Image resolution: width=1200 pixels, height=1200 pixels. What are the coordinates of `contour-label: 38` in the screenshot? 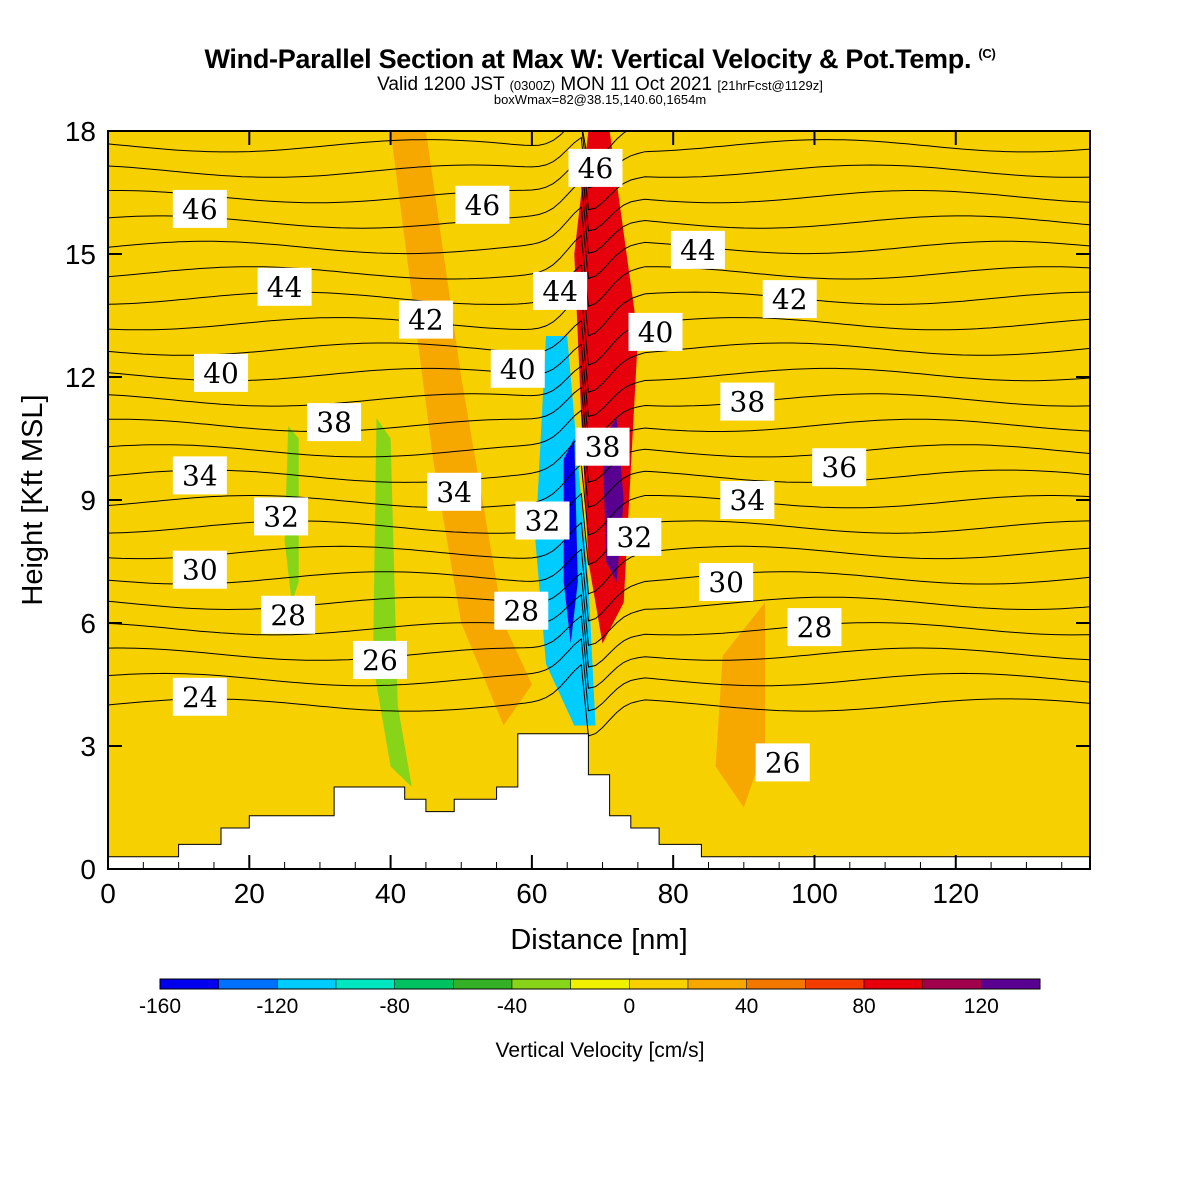 It's located at (748, 402).